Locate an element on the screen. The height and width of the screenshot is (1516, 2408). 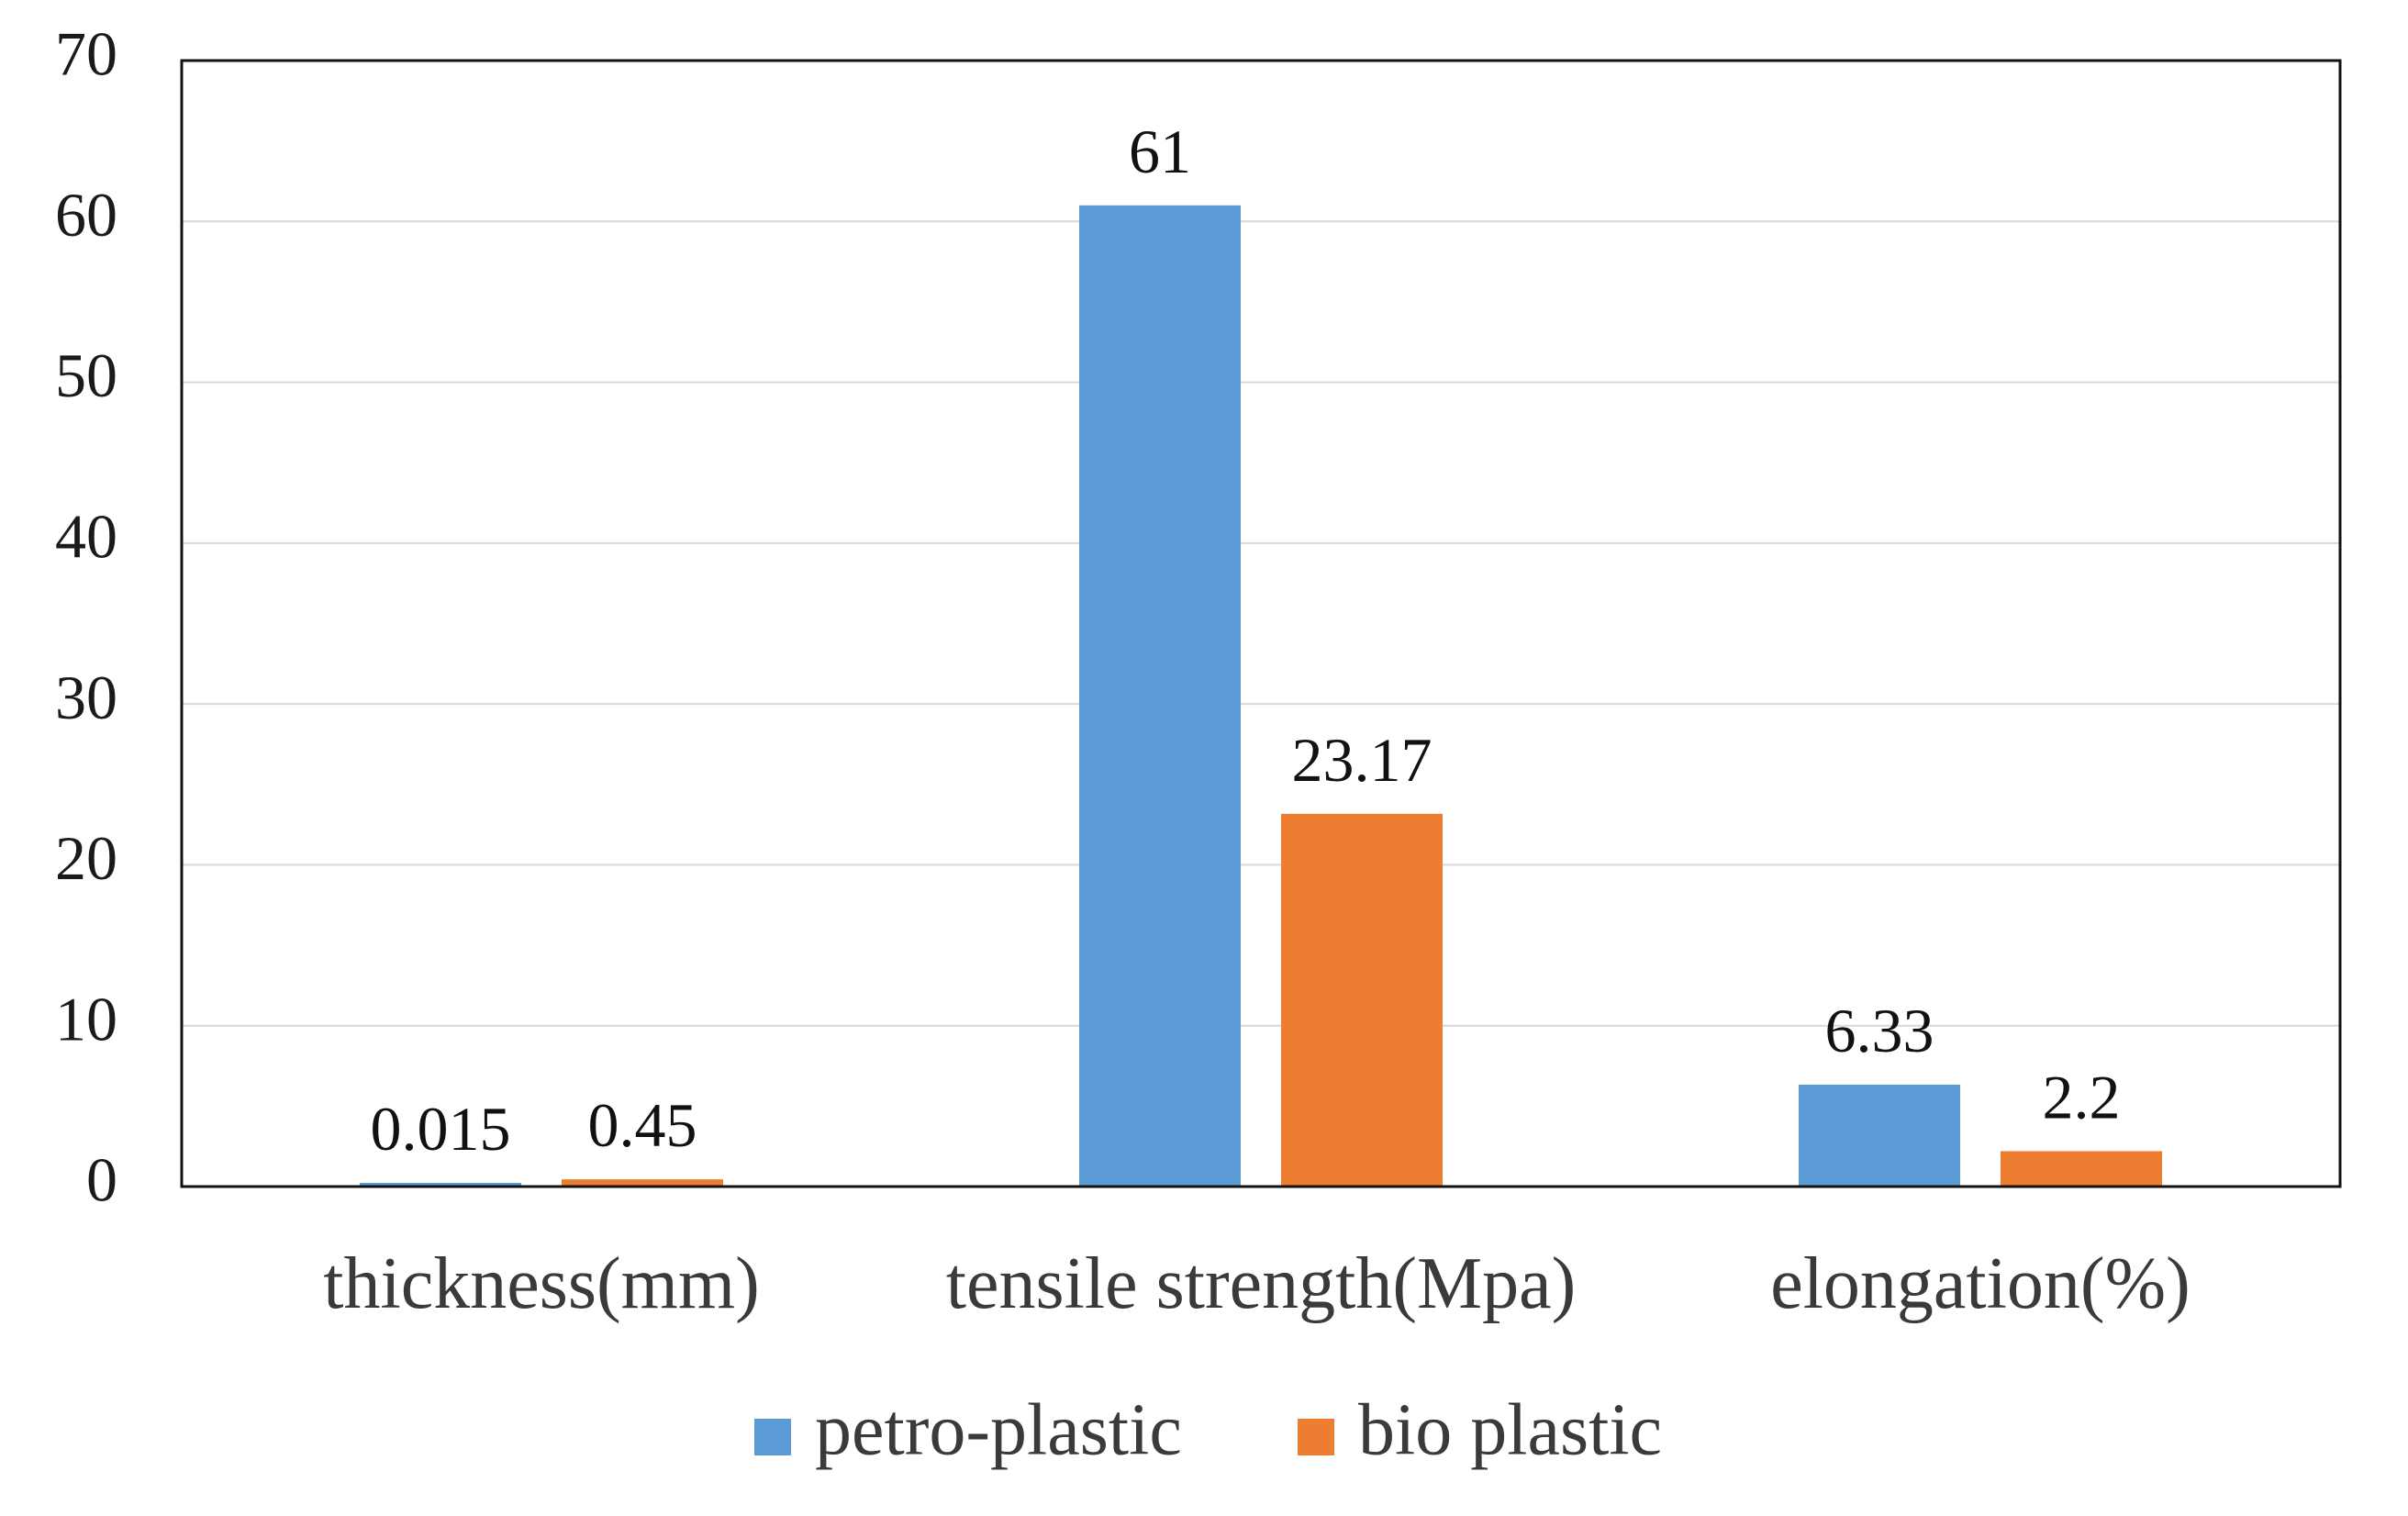
x-category-label: elongation(%) is located at coordinates (1980, 1283).